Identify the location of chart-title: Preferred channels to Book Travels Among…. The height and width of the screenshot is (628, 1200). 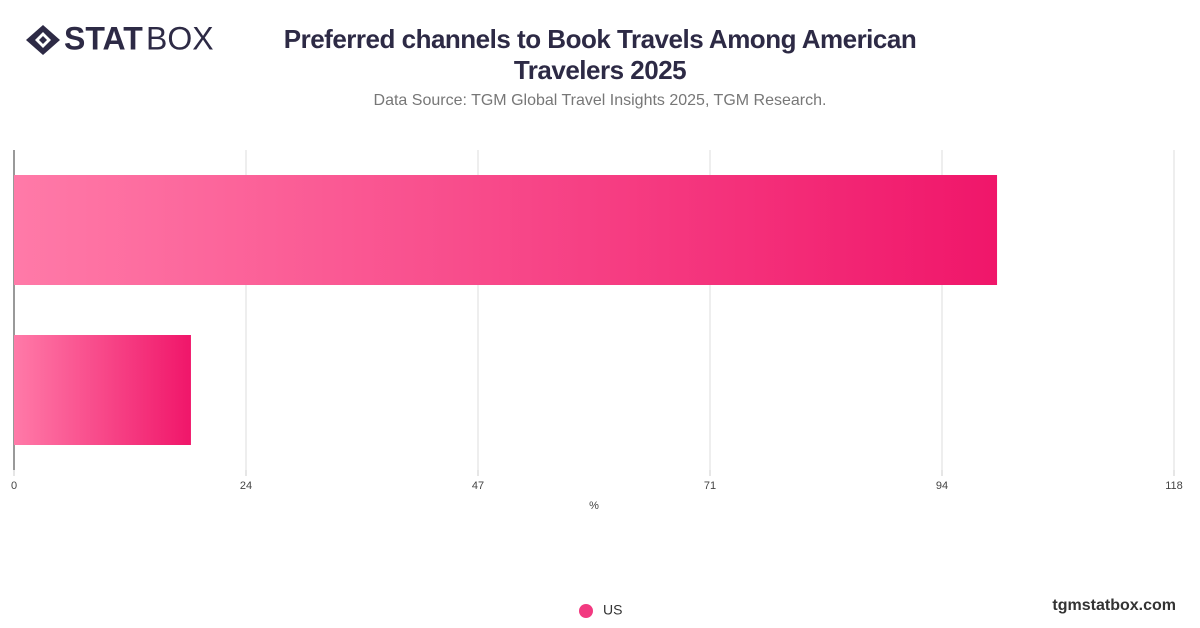
(600, 54).